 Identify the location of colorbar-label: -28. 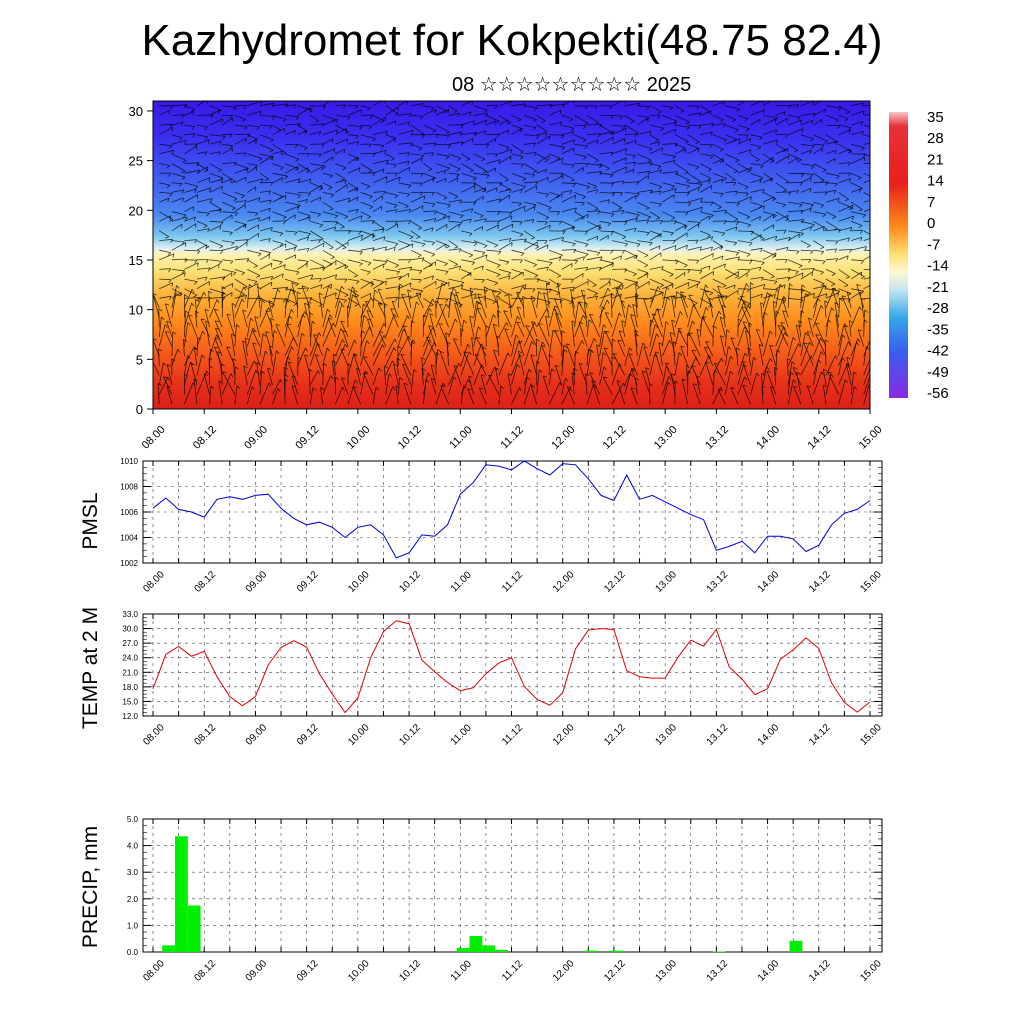
(938, 308).